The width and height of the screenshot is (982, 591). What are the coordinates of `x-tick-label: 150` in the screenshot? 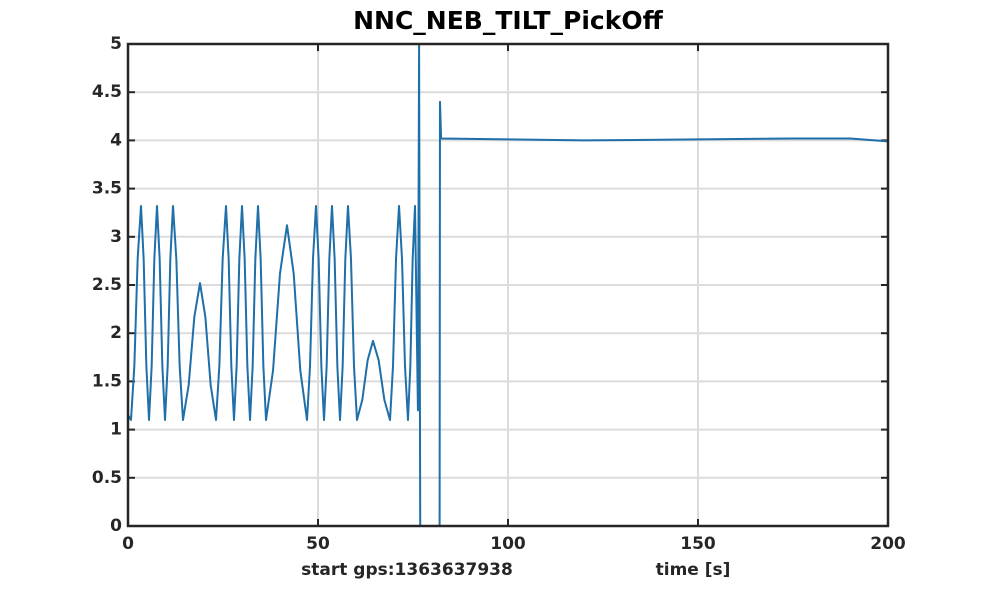 It's located at (698, 544).